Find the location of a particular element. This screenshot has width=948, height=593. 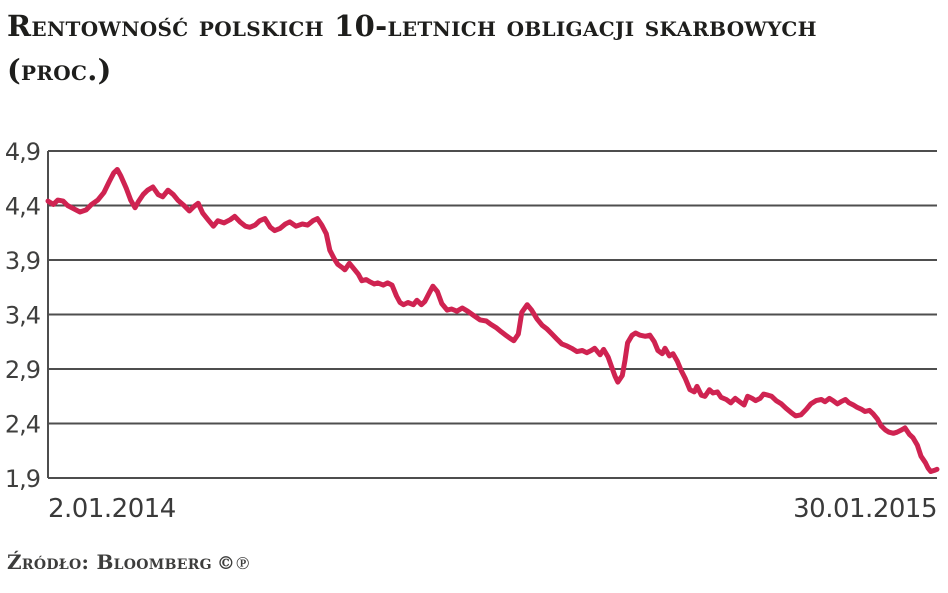

source-label: Źródło: Bloomberg is located at coordinates (109, 562).